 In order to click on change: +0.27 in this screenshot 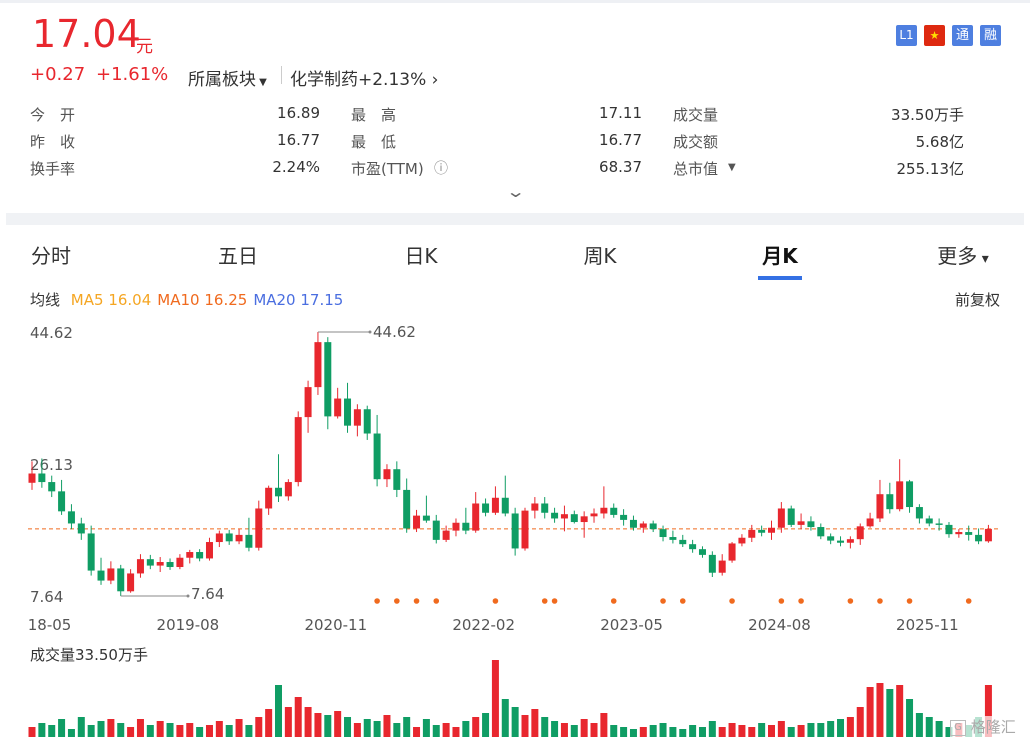, I will do `click(58, 74)`.